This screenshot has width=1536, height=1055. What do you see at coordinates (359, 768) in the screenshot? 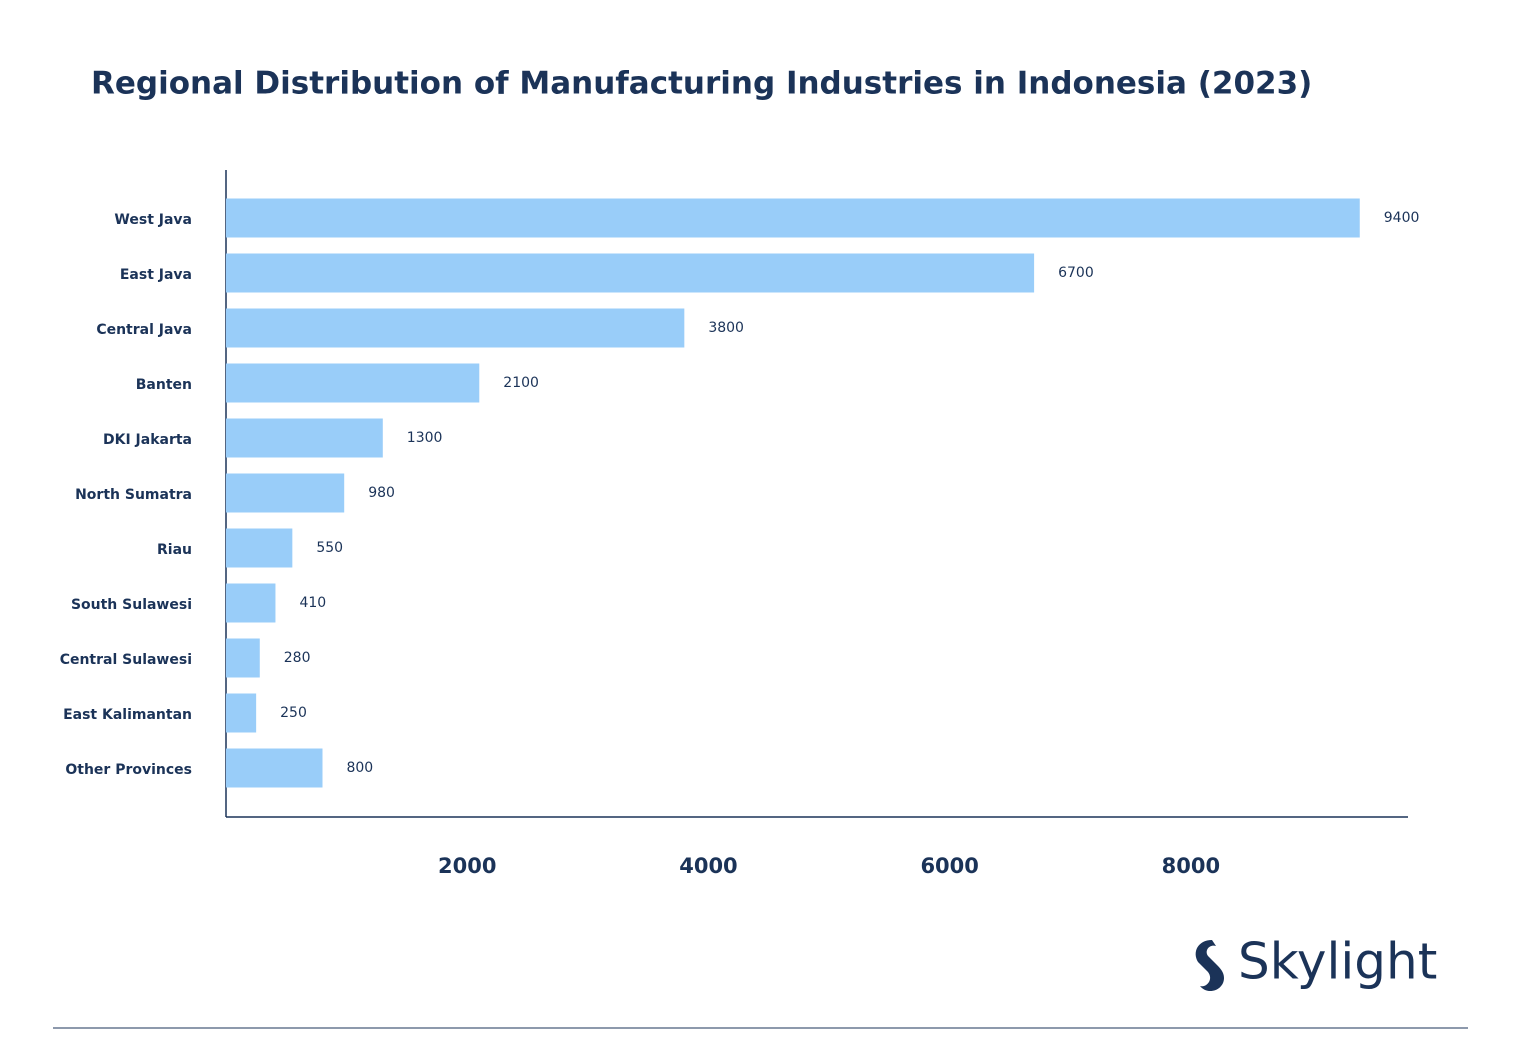
I see `value-label: 800` at bounding box center [359, 768].